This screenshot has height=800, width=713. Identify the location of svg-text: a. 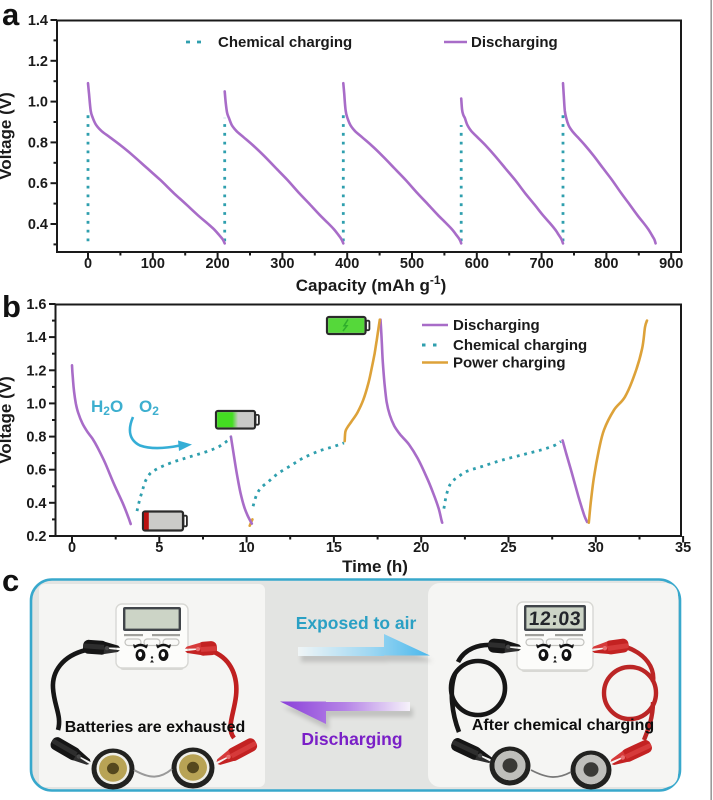
(11, 16).